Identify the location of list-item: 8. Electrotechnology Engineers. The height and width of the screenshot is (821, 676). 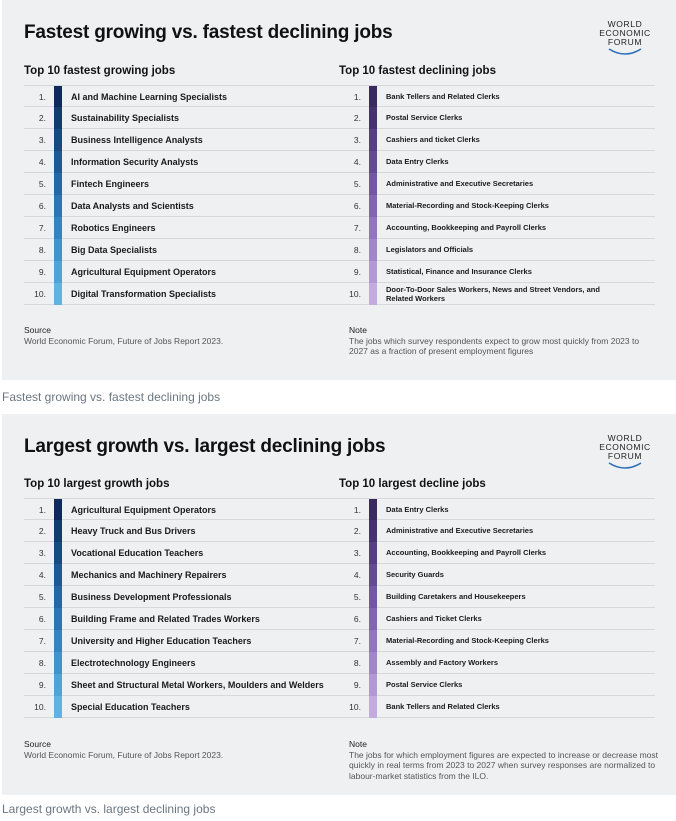
(182, 663).